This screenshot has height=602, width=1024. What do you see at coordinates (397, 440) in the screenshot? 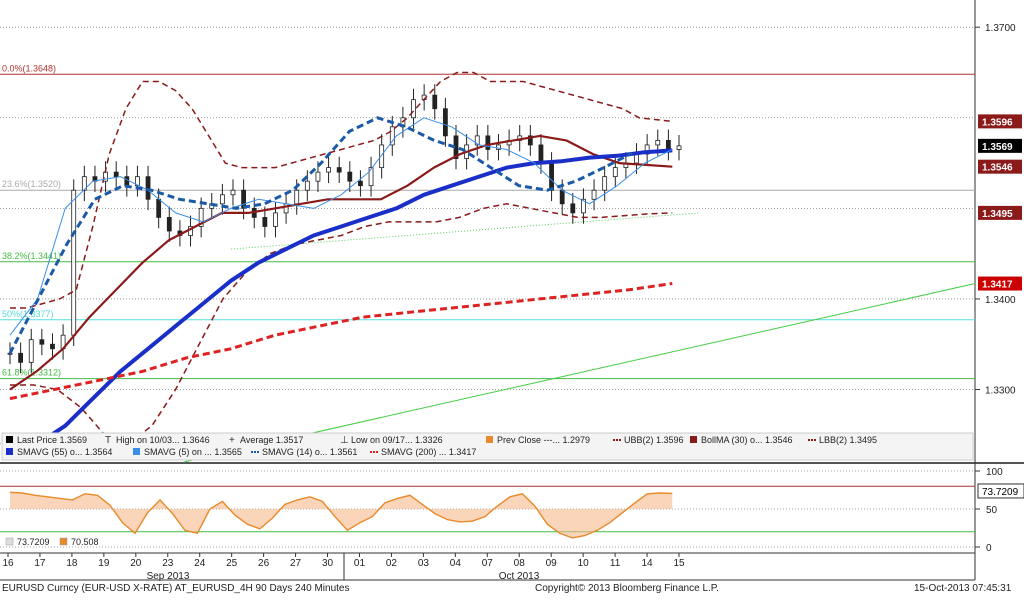
I see `legend-label: Low on 09/17... 1.3326` at bounding box center [397, 440].